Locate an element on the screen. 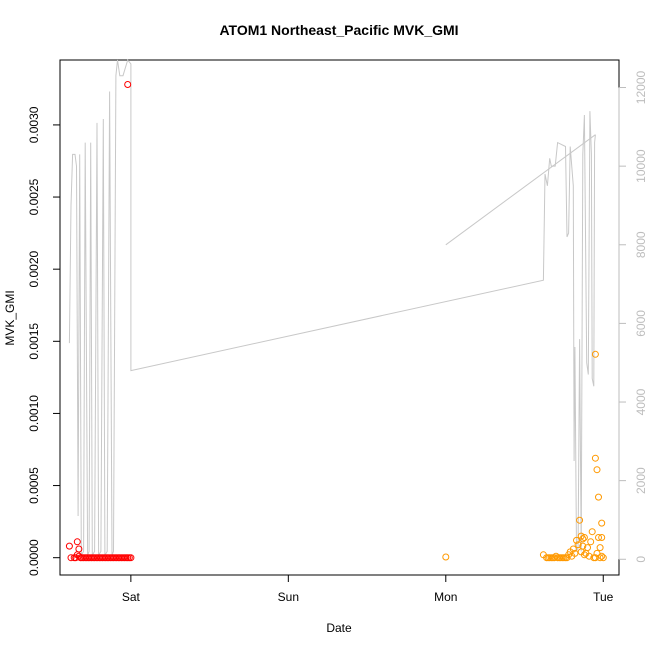 This screenshot has width=650, height=650. x-tick-label: Tue is located at coordinates (603, 597).